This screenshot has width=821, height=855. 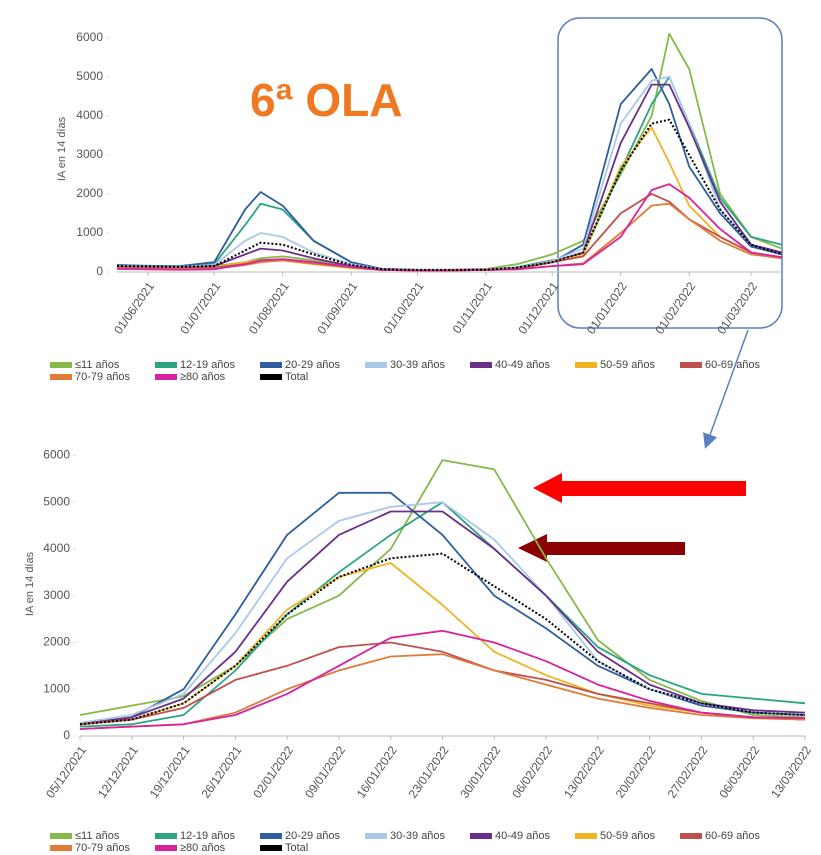 What do you see at coordinates (66, 771) in the screenshot?
I see `x-tick-label: 05/12/2021` at bounding box center [66, 771].